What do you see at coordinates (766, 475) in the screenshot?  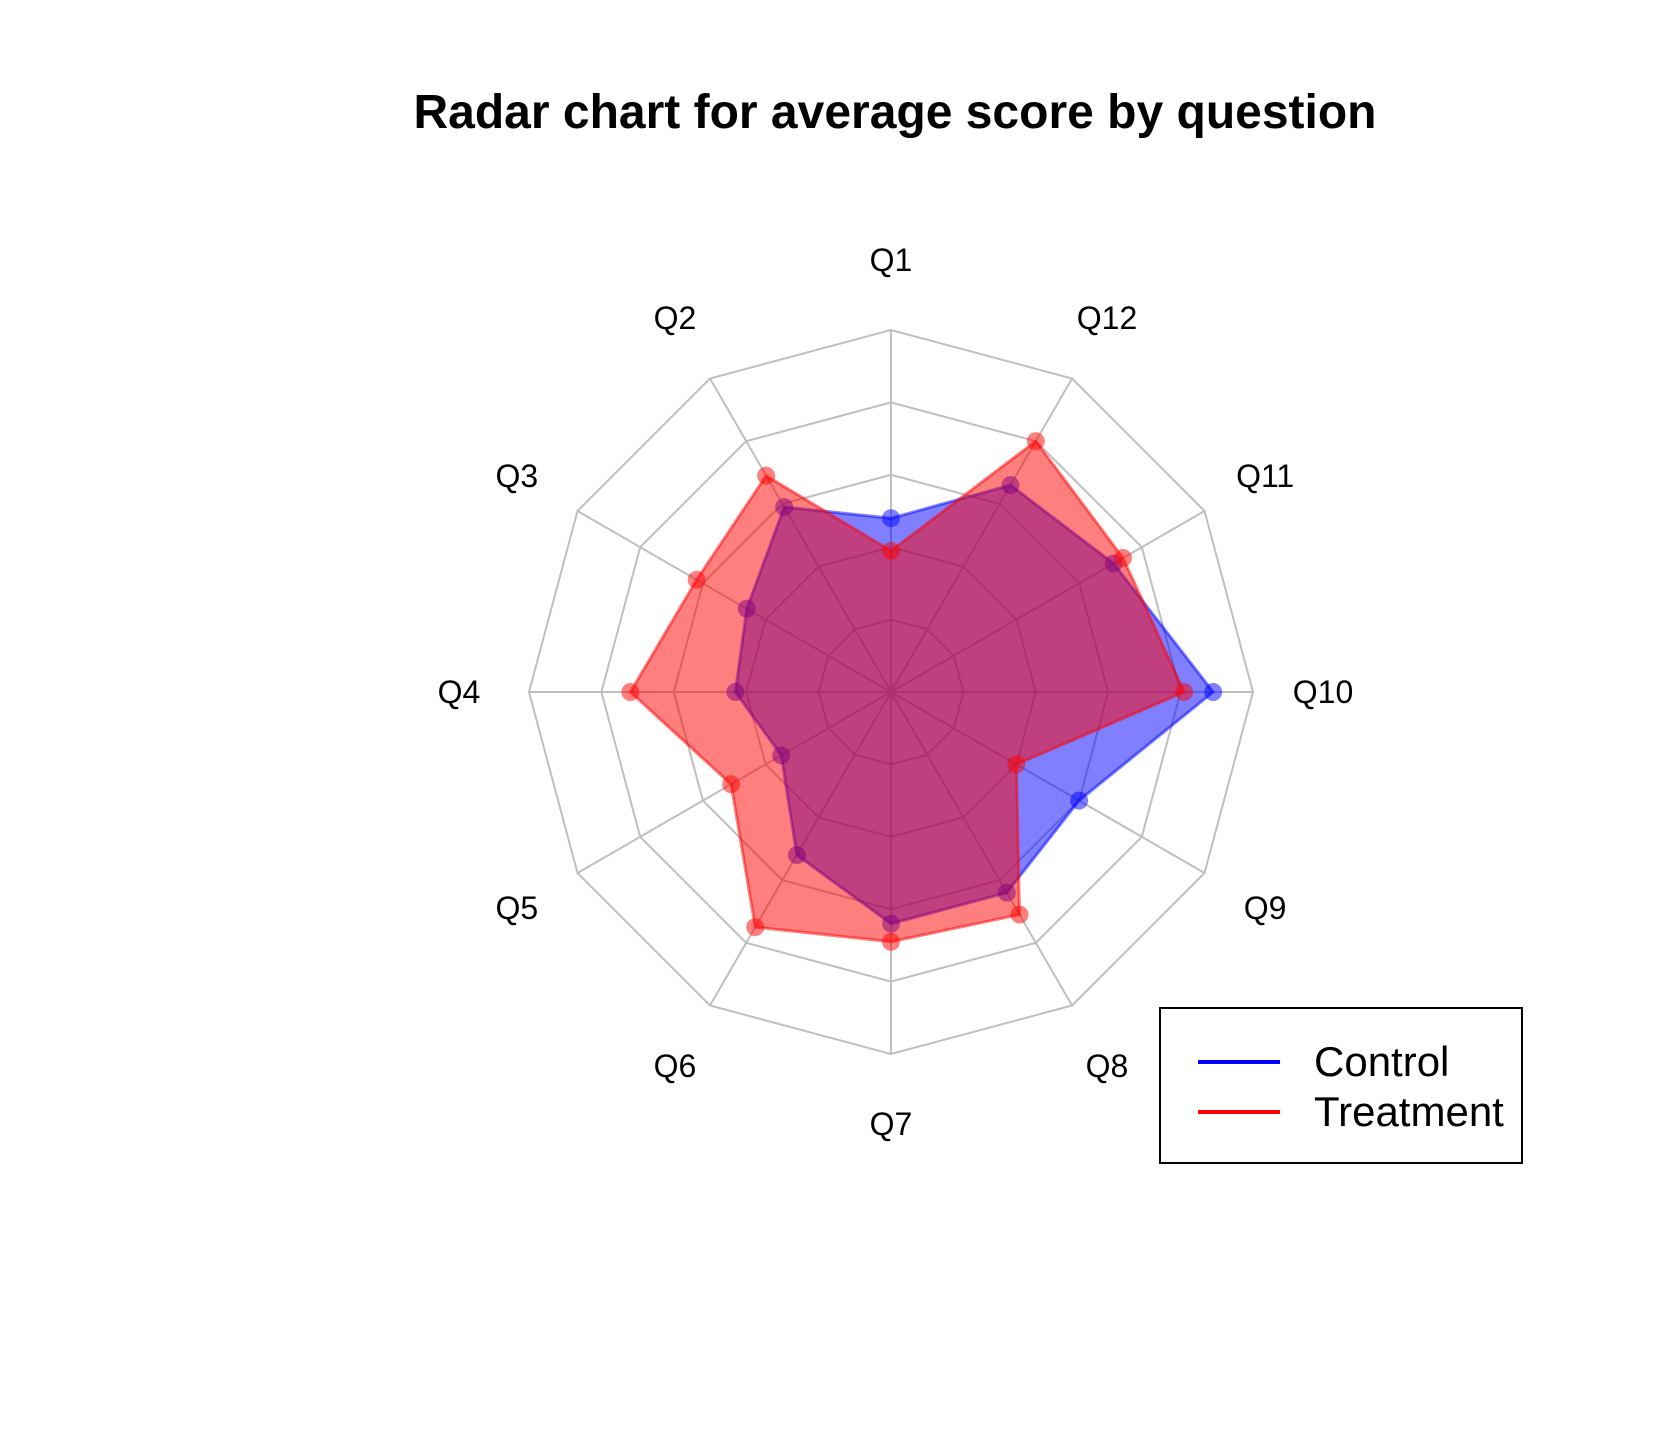 I see `point-treatment-q2` at bounding box center [766, 475].